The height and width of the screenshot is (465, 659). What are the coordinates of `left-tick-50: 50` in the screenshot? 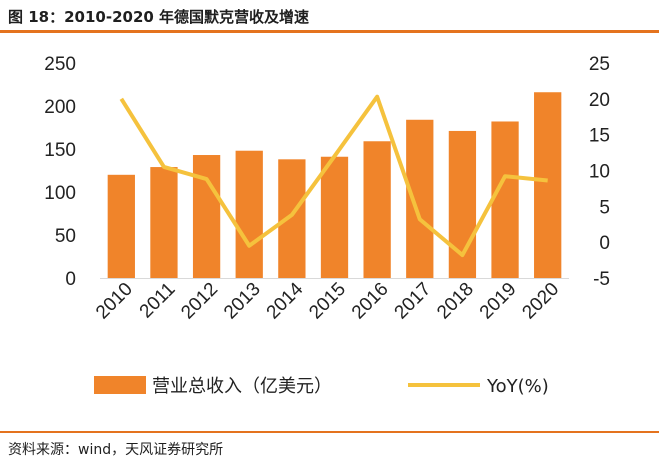 It's located at (65, 236).